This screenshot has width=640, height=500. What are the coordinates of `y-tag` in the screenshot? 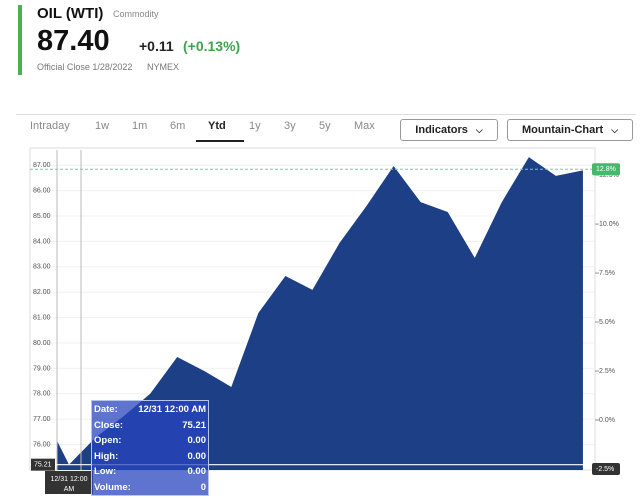 It's located at (43, 464).